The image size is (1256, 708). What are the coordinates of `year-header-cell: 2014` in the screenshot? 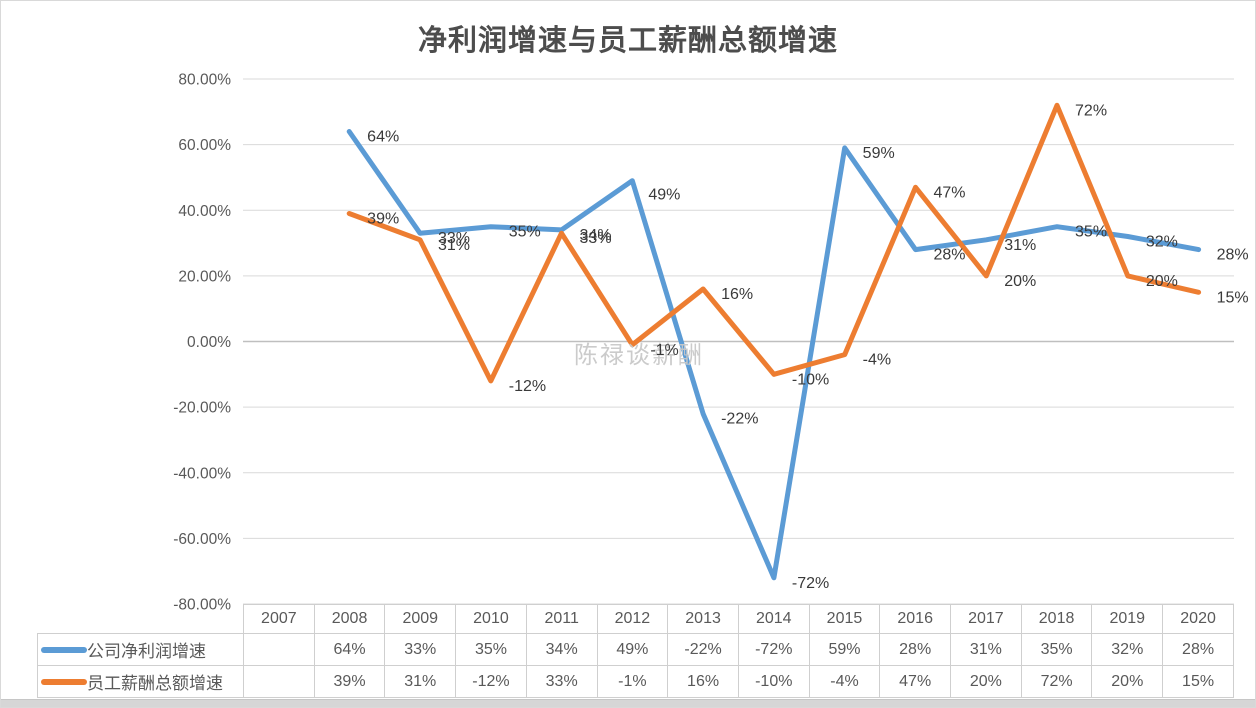 It's located at (773, 619).